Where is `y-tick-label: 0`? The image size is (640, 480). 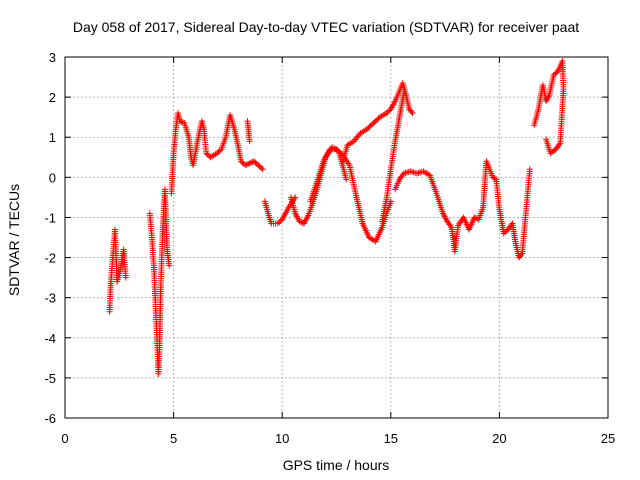
y-tick-label: 0 is located at coordinates (52, 177).